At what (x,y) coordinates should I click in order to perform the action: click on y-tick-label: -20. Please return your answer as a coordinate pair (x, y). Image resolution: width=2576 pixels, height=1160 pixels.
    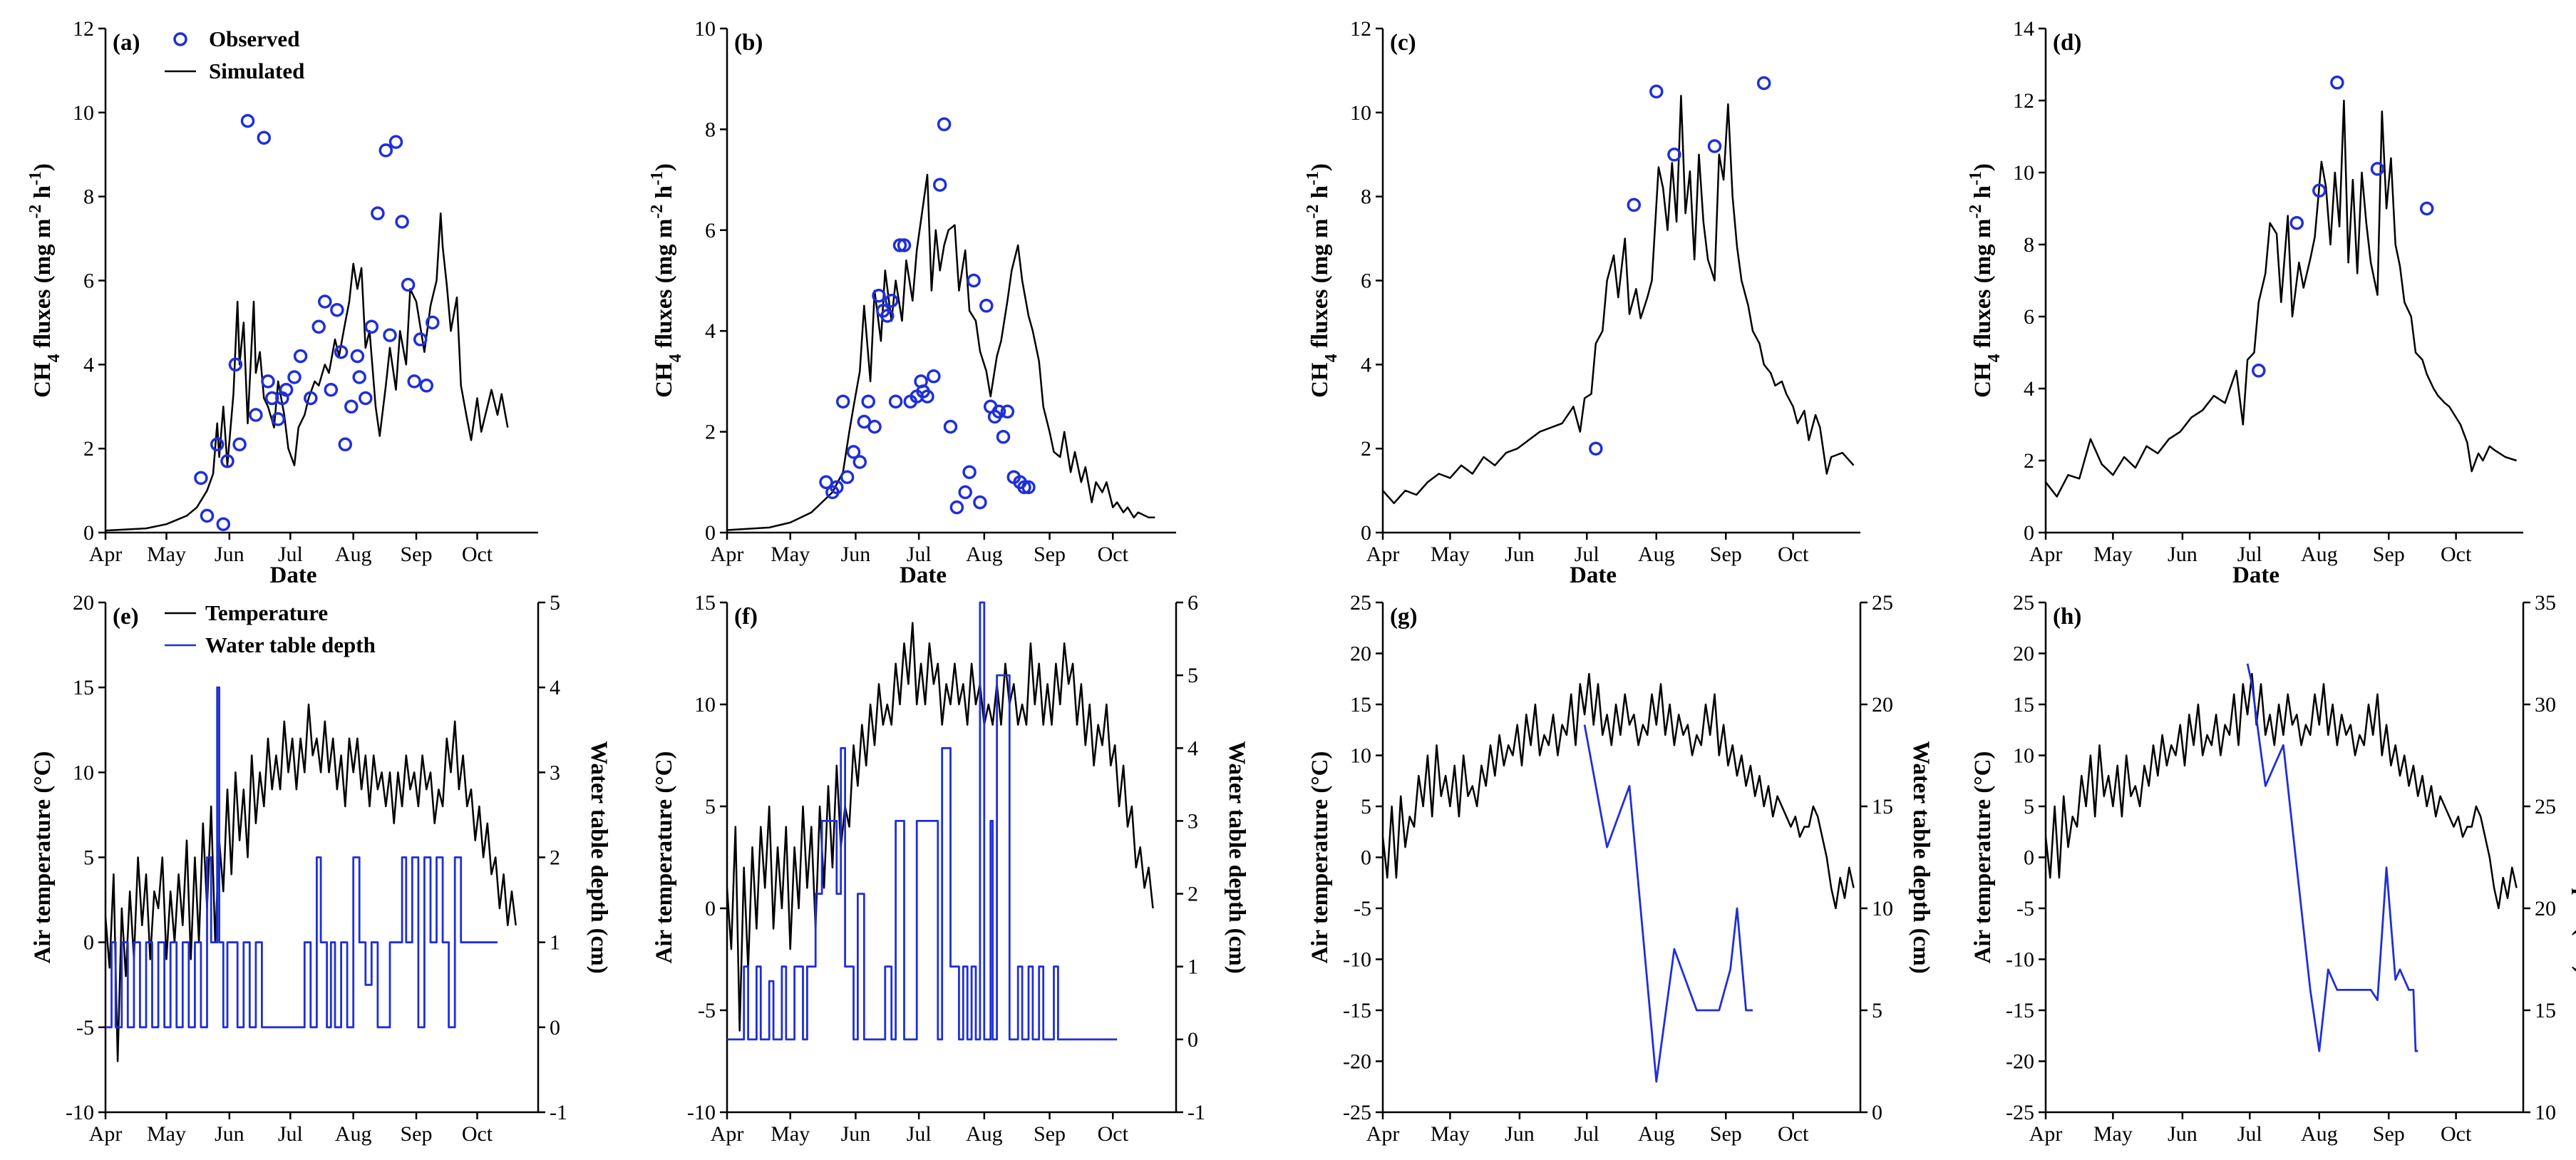
    Looking at the image, I should click on (1357, 1062).